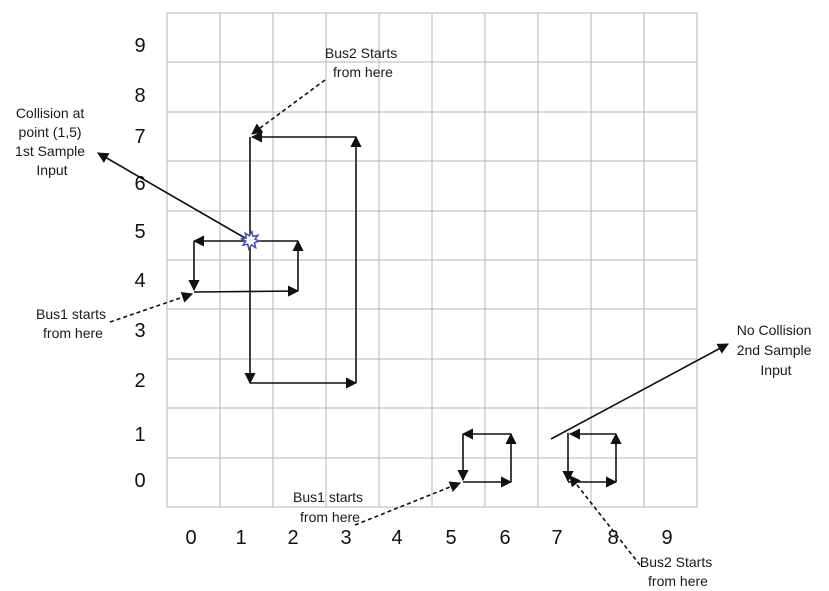 The image size is (829, 591). Describe the element at coordinates (504, 538) in the screenshot. I see `x-axis-label: 6` at that location.